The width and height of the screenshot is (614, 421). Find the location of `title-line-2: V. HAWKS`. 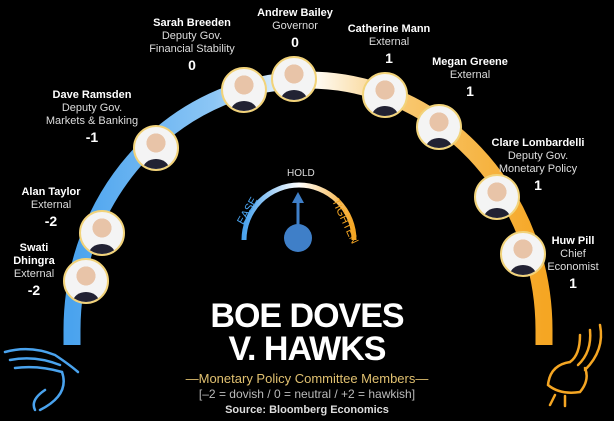

title-line-2: V. HAWKS is located at coordinates (307, 349).